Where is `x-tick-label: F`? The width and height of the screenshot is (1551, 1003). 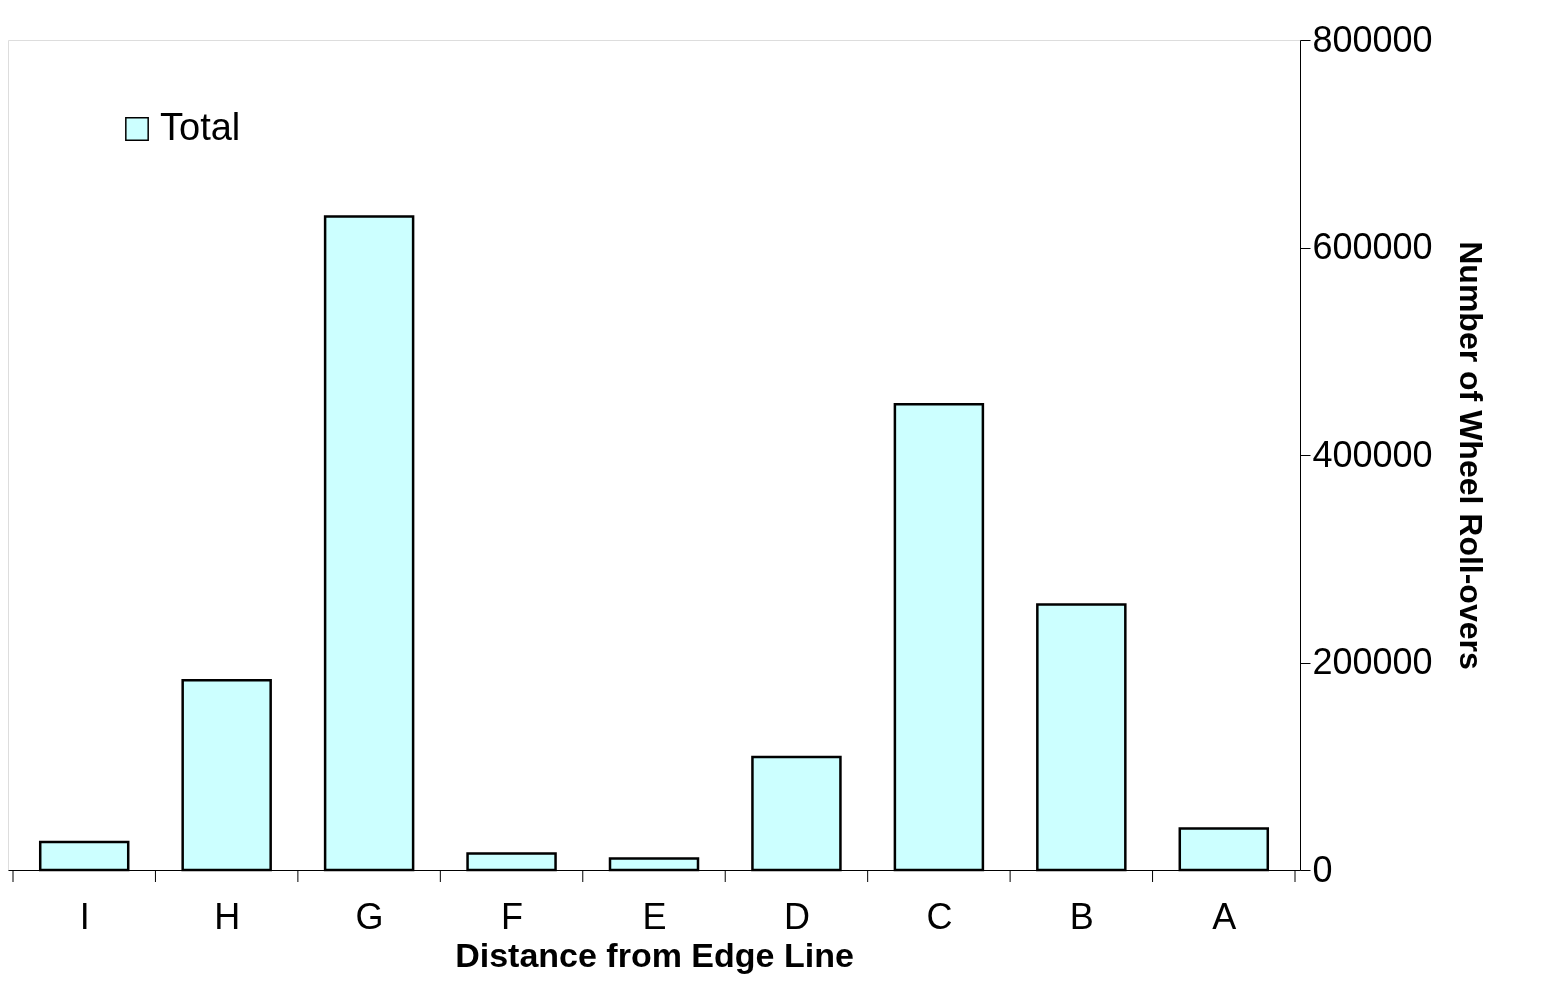 x-tick-label: F is located at coordinates (512, 916).